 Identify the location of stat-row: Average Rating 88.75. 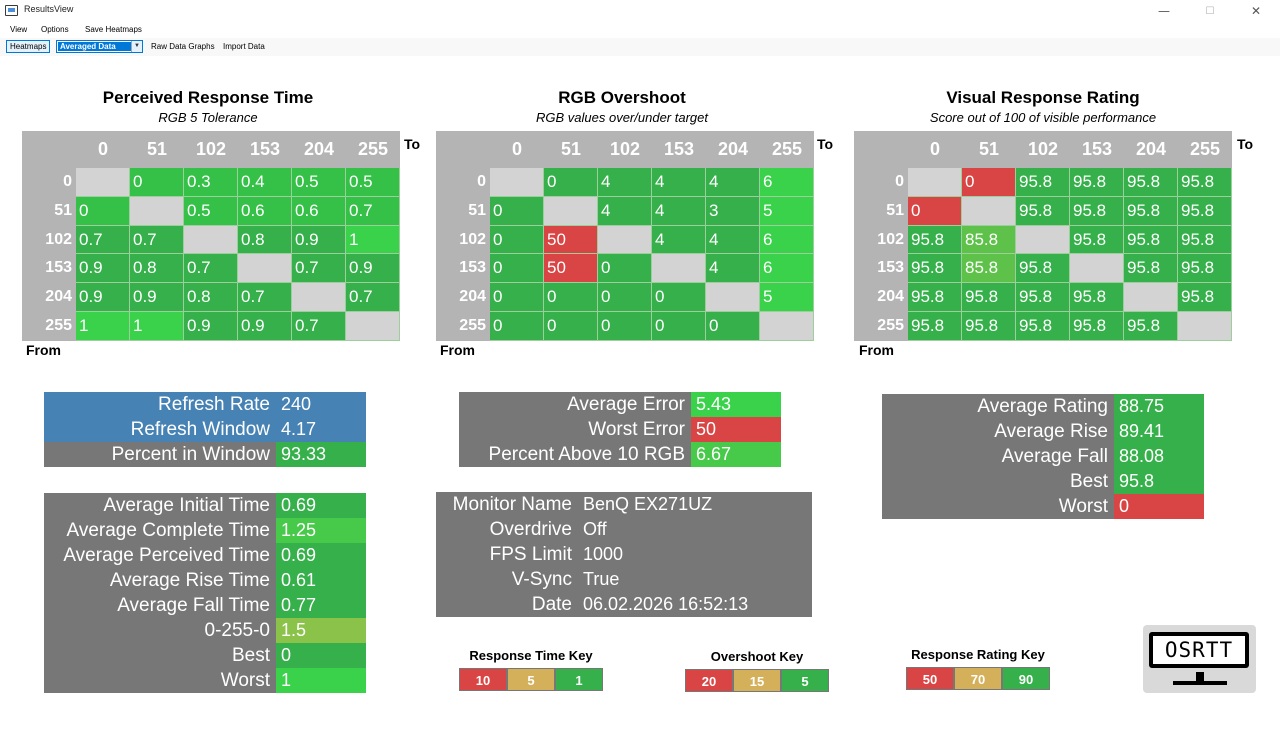
(1043, 406).